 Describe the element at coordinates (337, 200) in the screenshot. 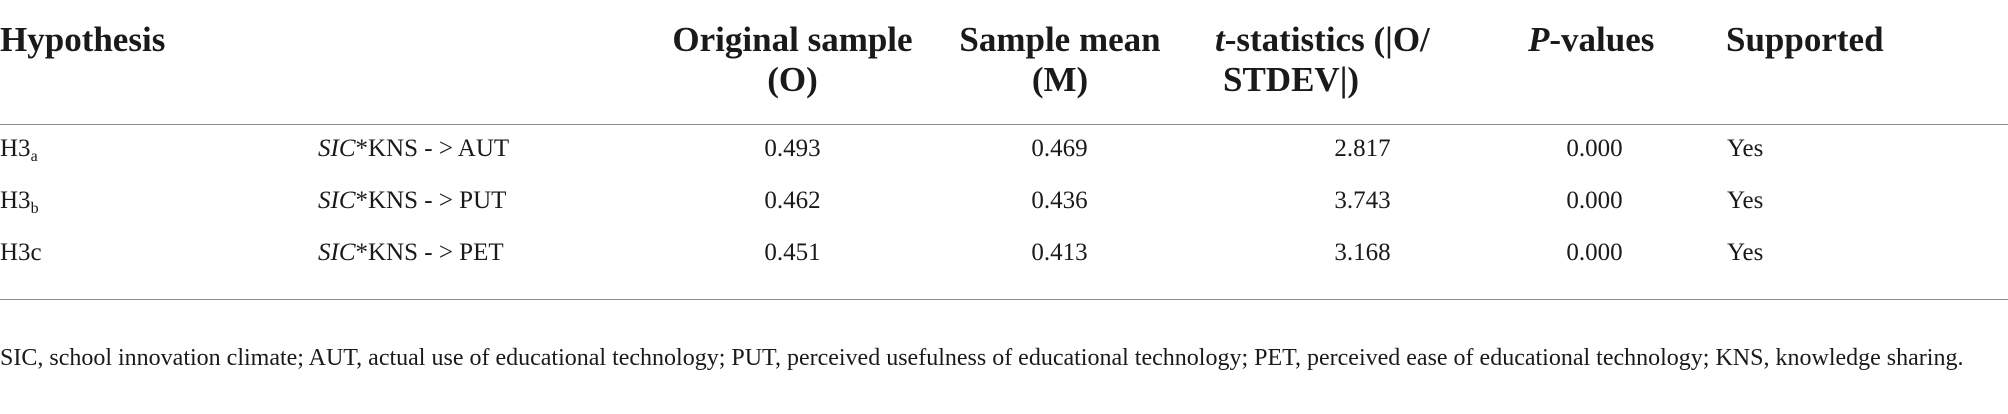

I see `row2-path-italic: SIC` at that location.